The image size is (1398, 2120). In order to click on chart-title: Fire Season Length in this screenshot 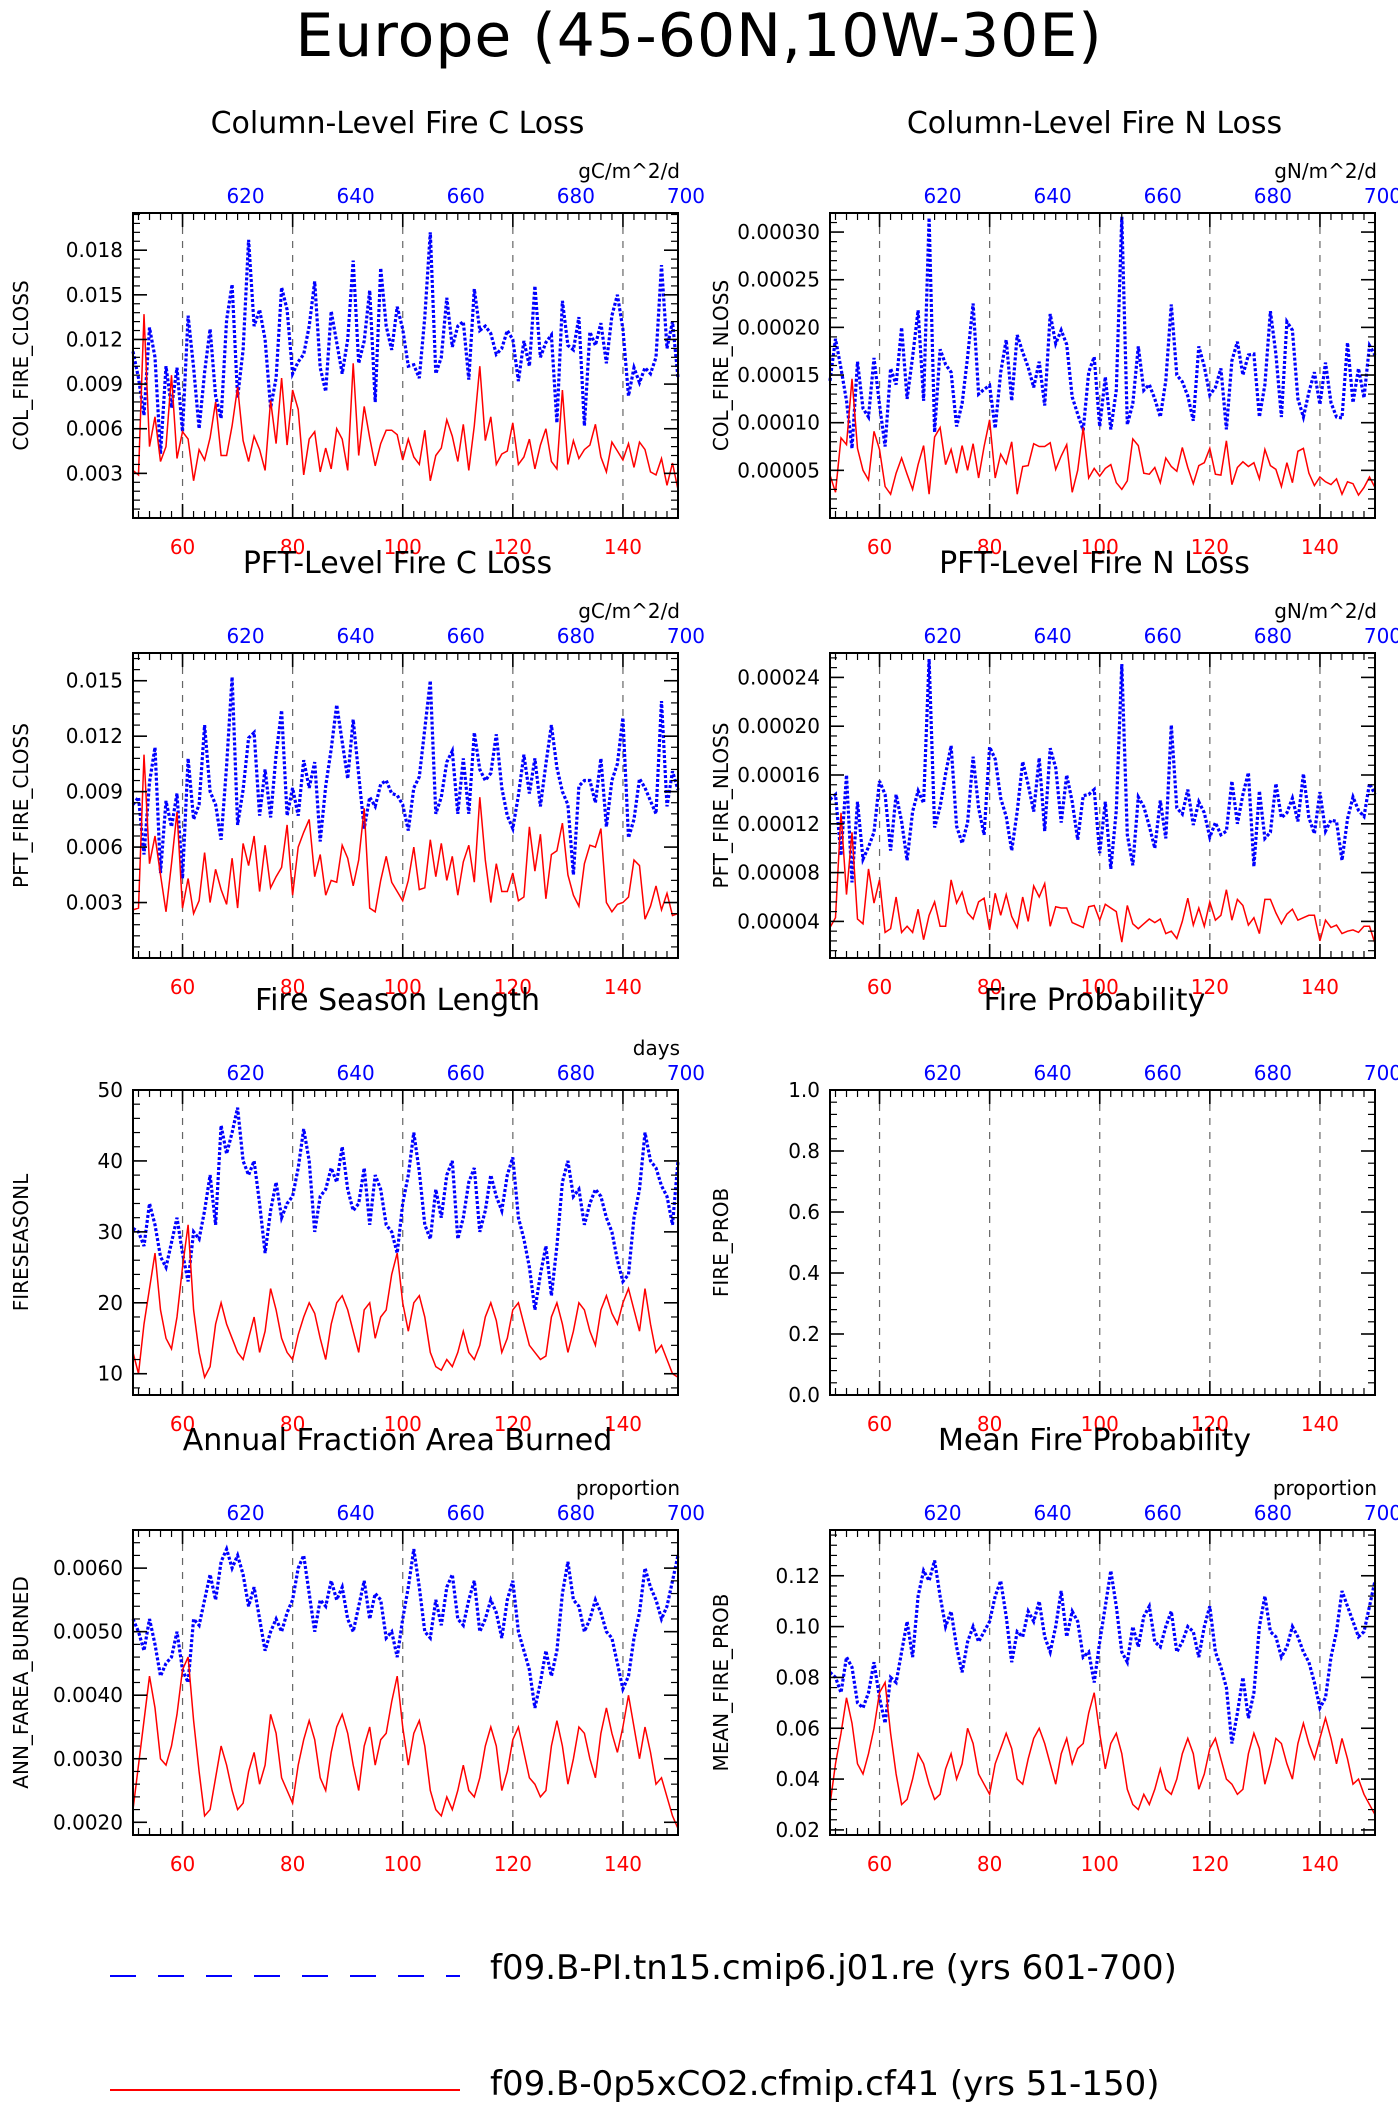, I will do `click(397, 1000)`.